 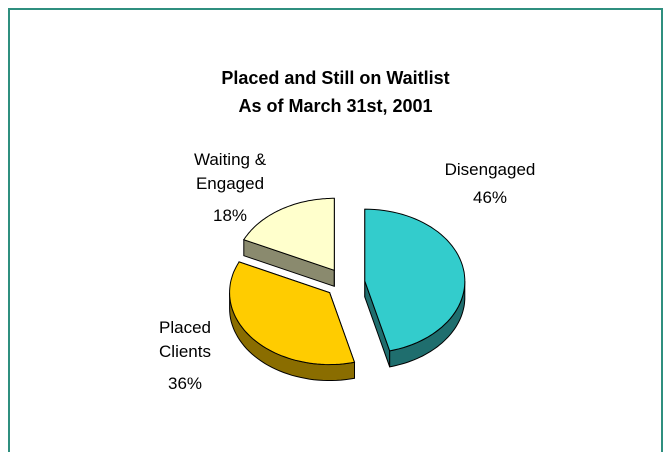 What do you see at coordinates (490, 197) in the screenshot?
I see `slice-value-label: 46%` at bounding box center [490, 197].